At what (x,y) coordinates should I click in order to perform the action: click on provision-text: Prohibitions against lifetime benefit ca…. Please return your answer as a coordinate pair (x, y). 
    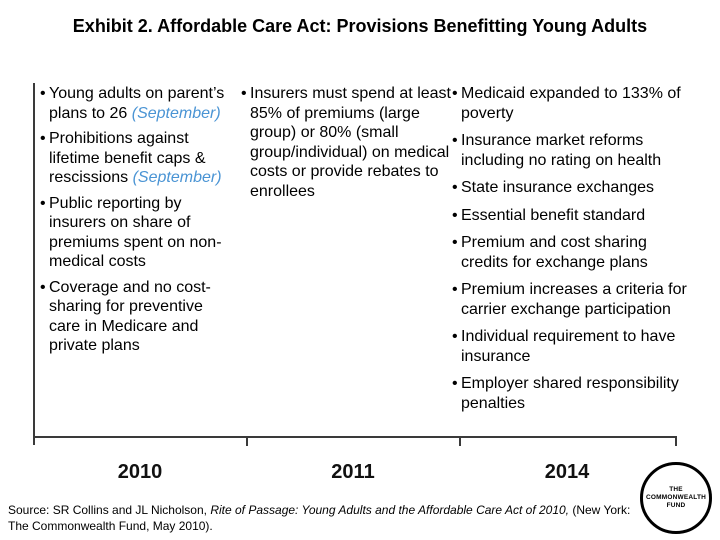
    Looking at the image, I should click on (140, 158).